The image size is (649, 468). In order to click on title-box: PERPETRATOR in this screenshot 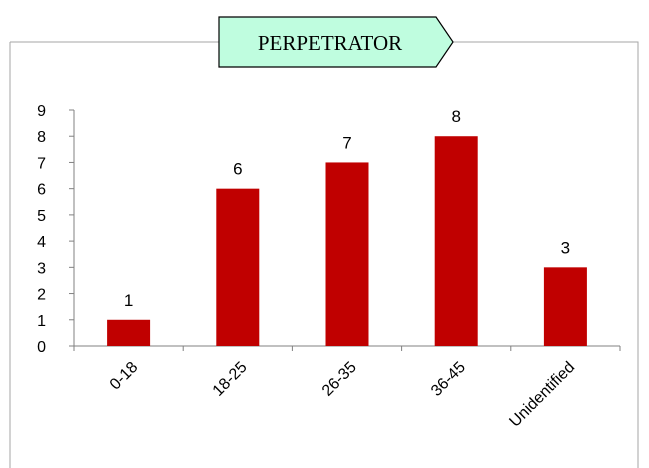, I will do `click(336, 42)`.